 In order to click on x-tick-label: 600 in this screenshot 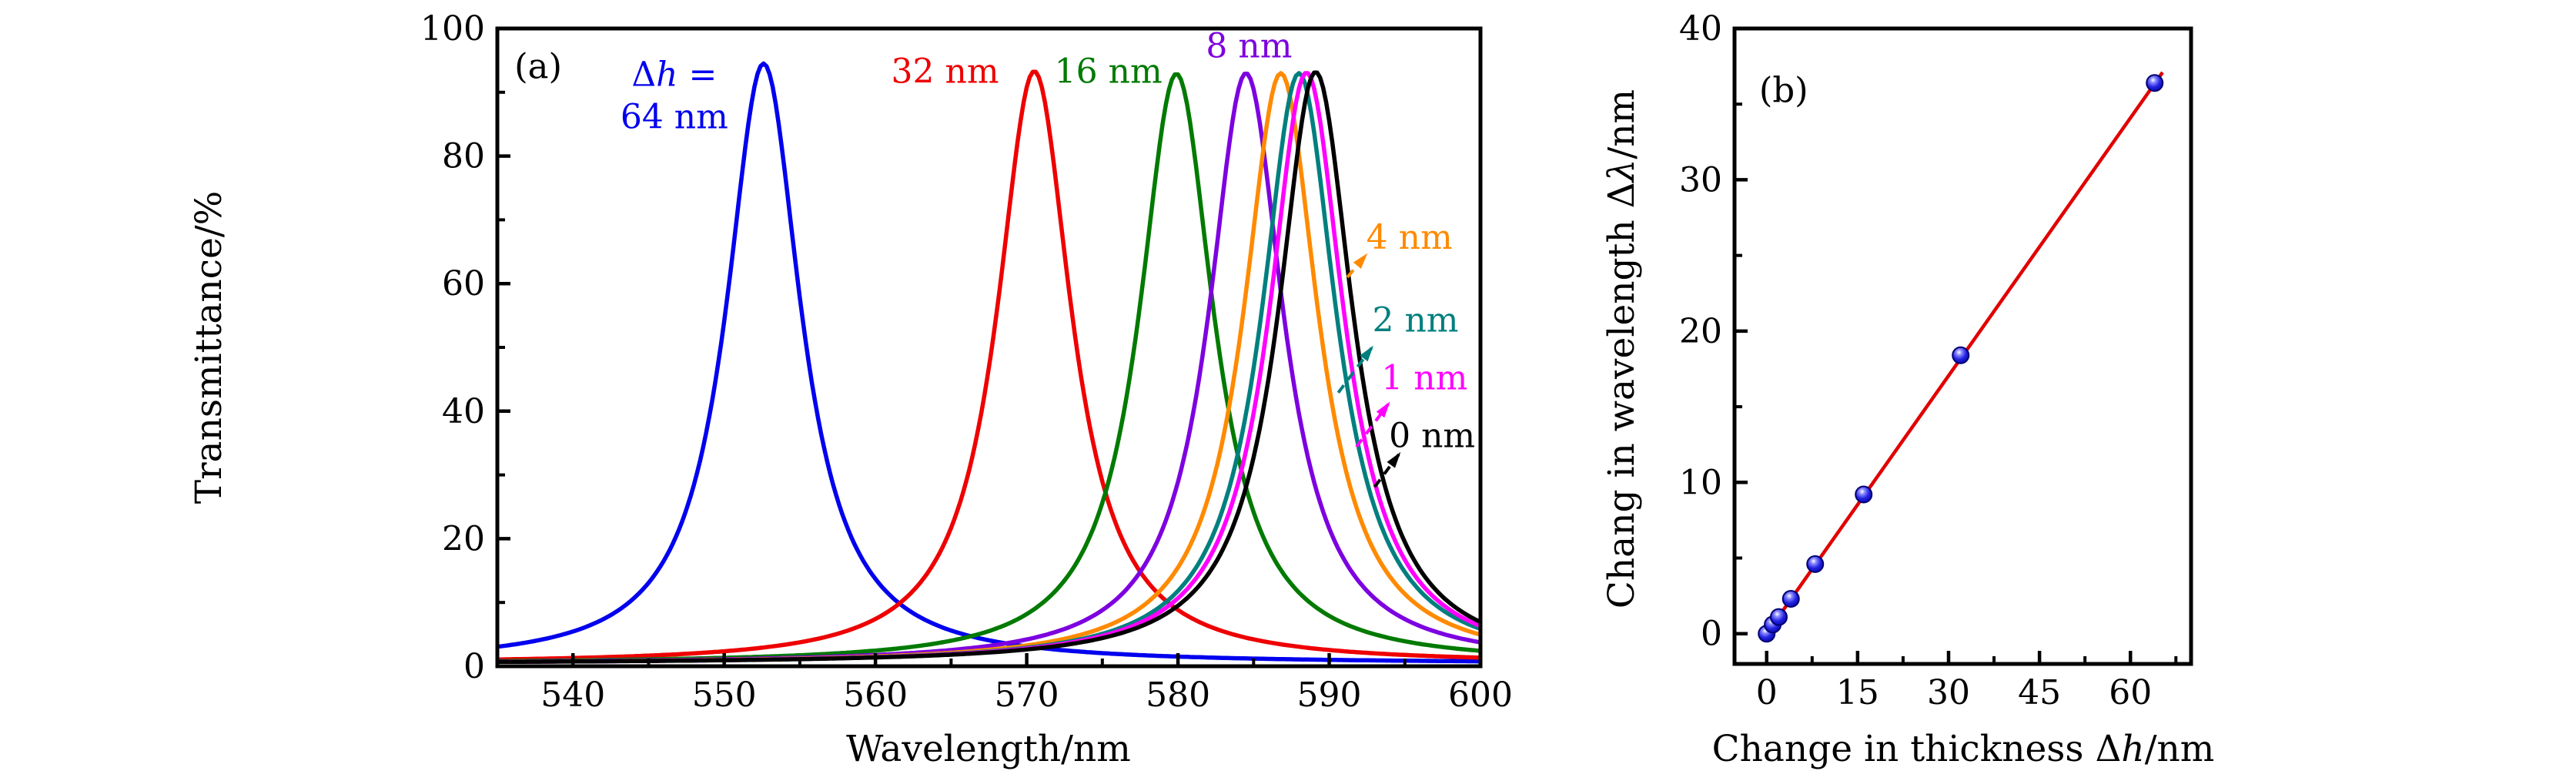, I will do `click(1481, 695)`.